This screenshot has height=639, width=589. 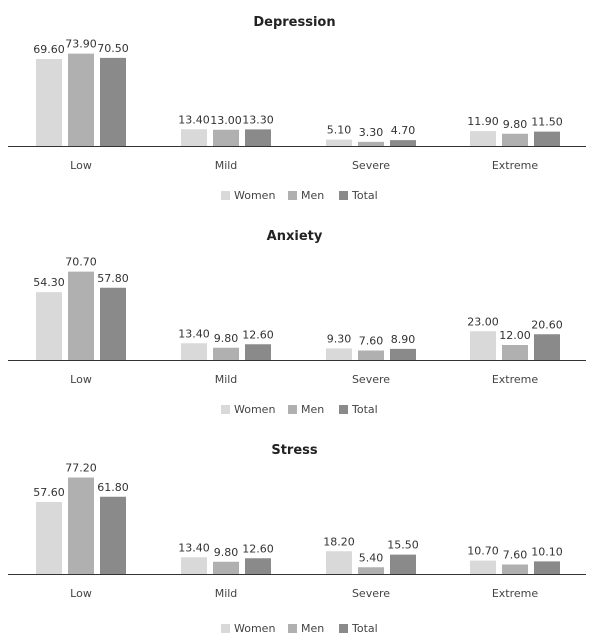 What do you see at coordinates (339, 142) in the screenshot?
I see `bar-depression-severe-women` at bounding box center [339, 142].